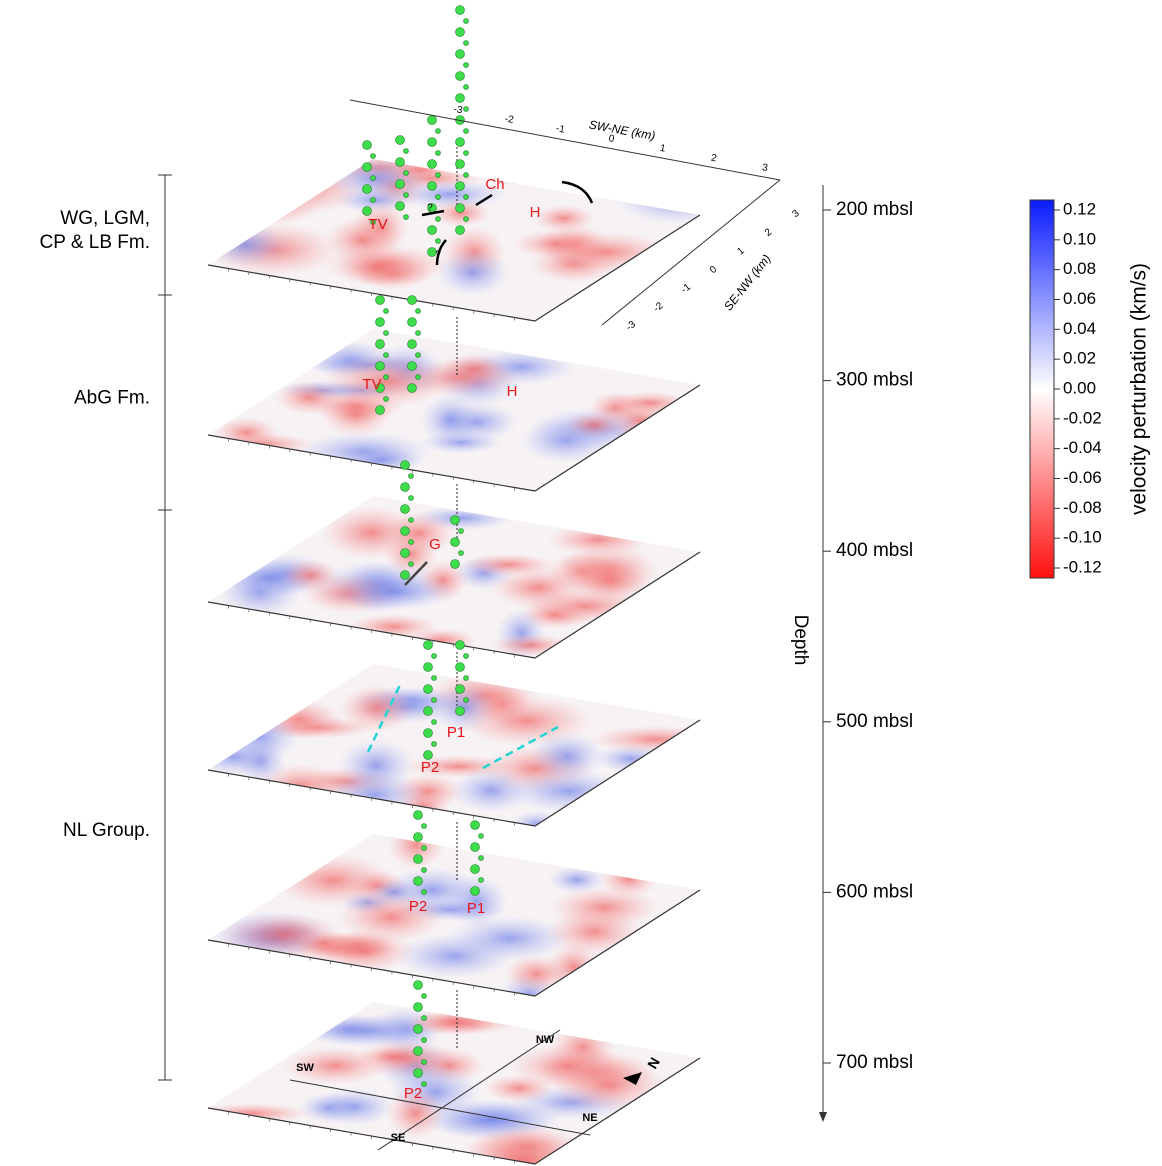 The width and height of the screenshot is (1162, 1166). Describe the element at coordinates (430, 208) in the screenshot. I see `annotation: ?` at that location.